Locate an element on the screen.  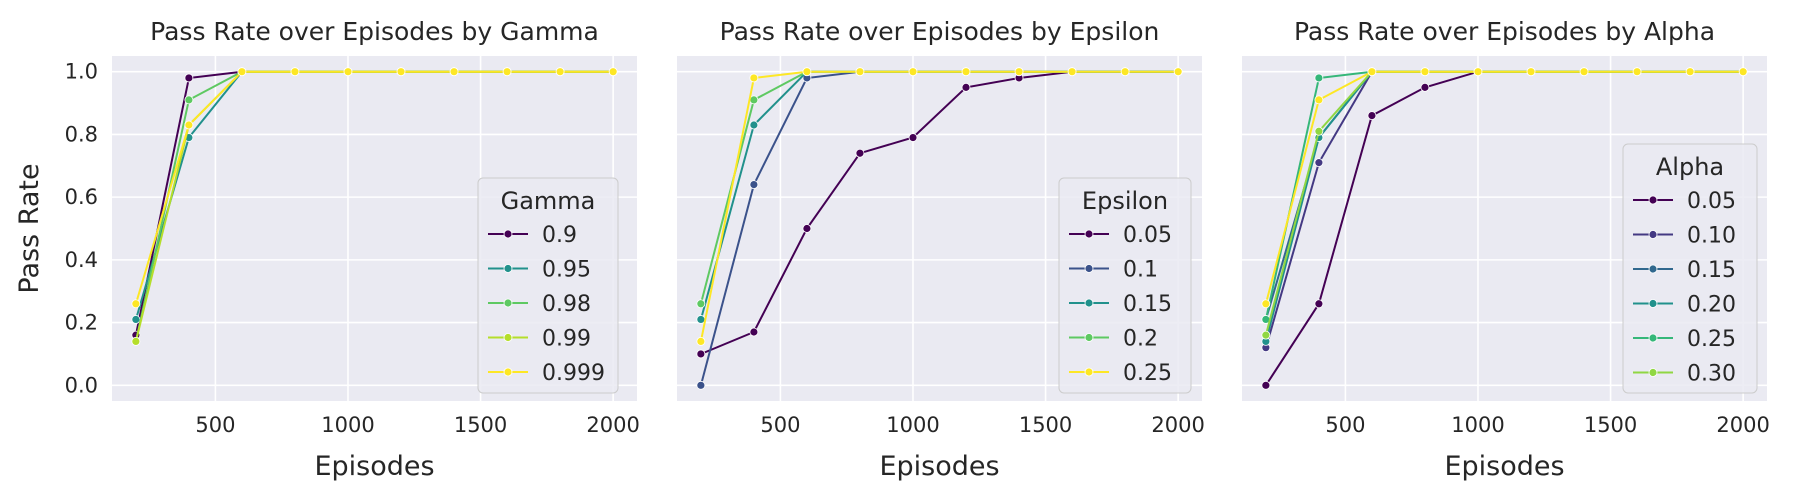
legend-title: Alpha is located at coordinates (1690, 167).